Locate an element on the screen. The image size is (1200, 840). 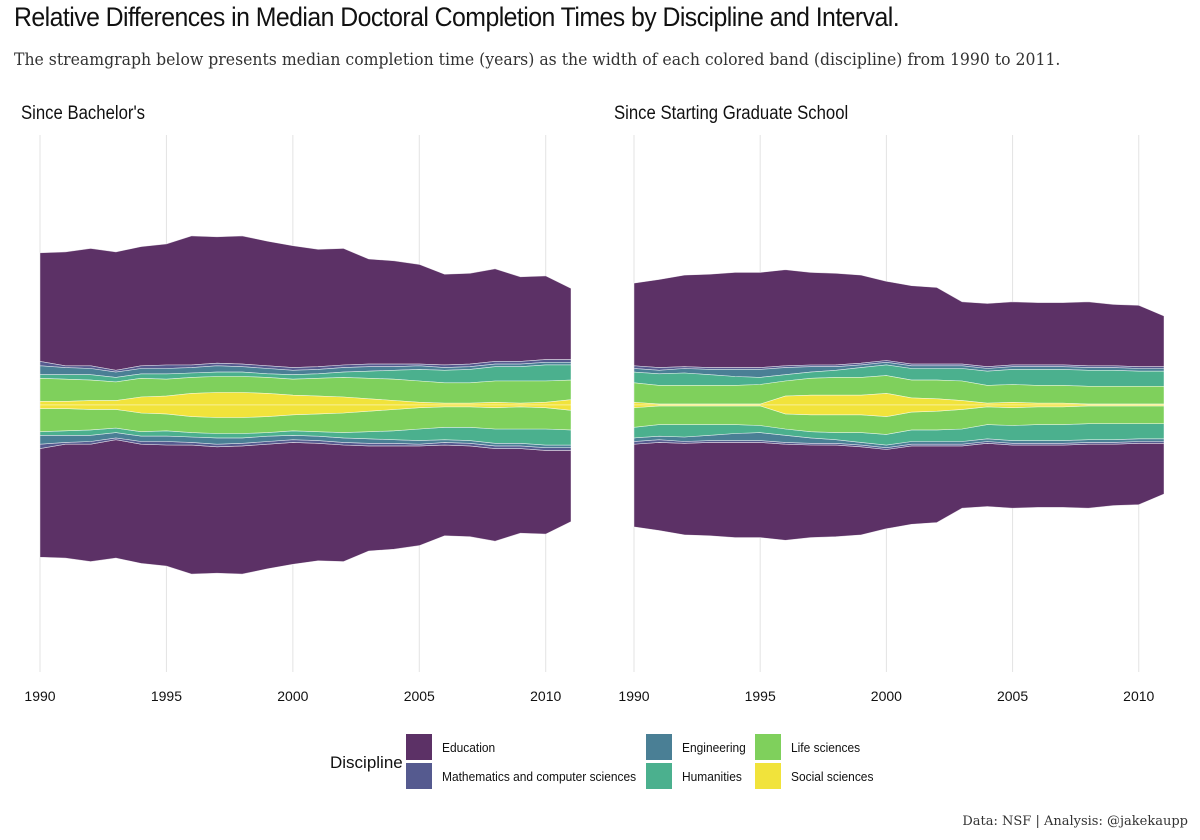
legend-swatch-mathematics is located at coordinates (419, 776).